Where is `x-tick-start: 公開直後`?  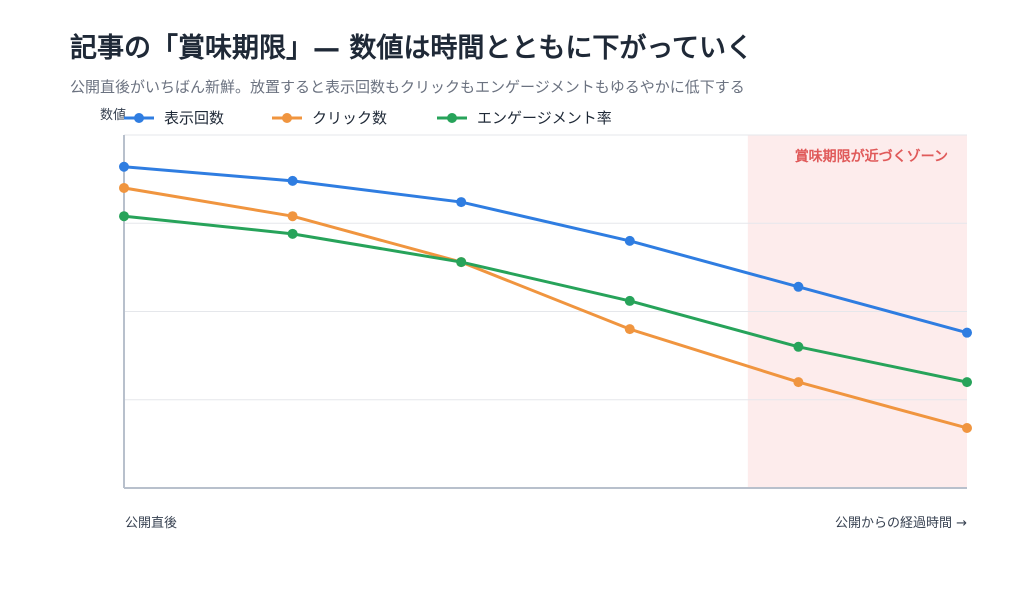
x-tick-start: 公開直後 is located at coordinates (151, 523).